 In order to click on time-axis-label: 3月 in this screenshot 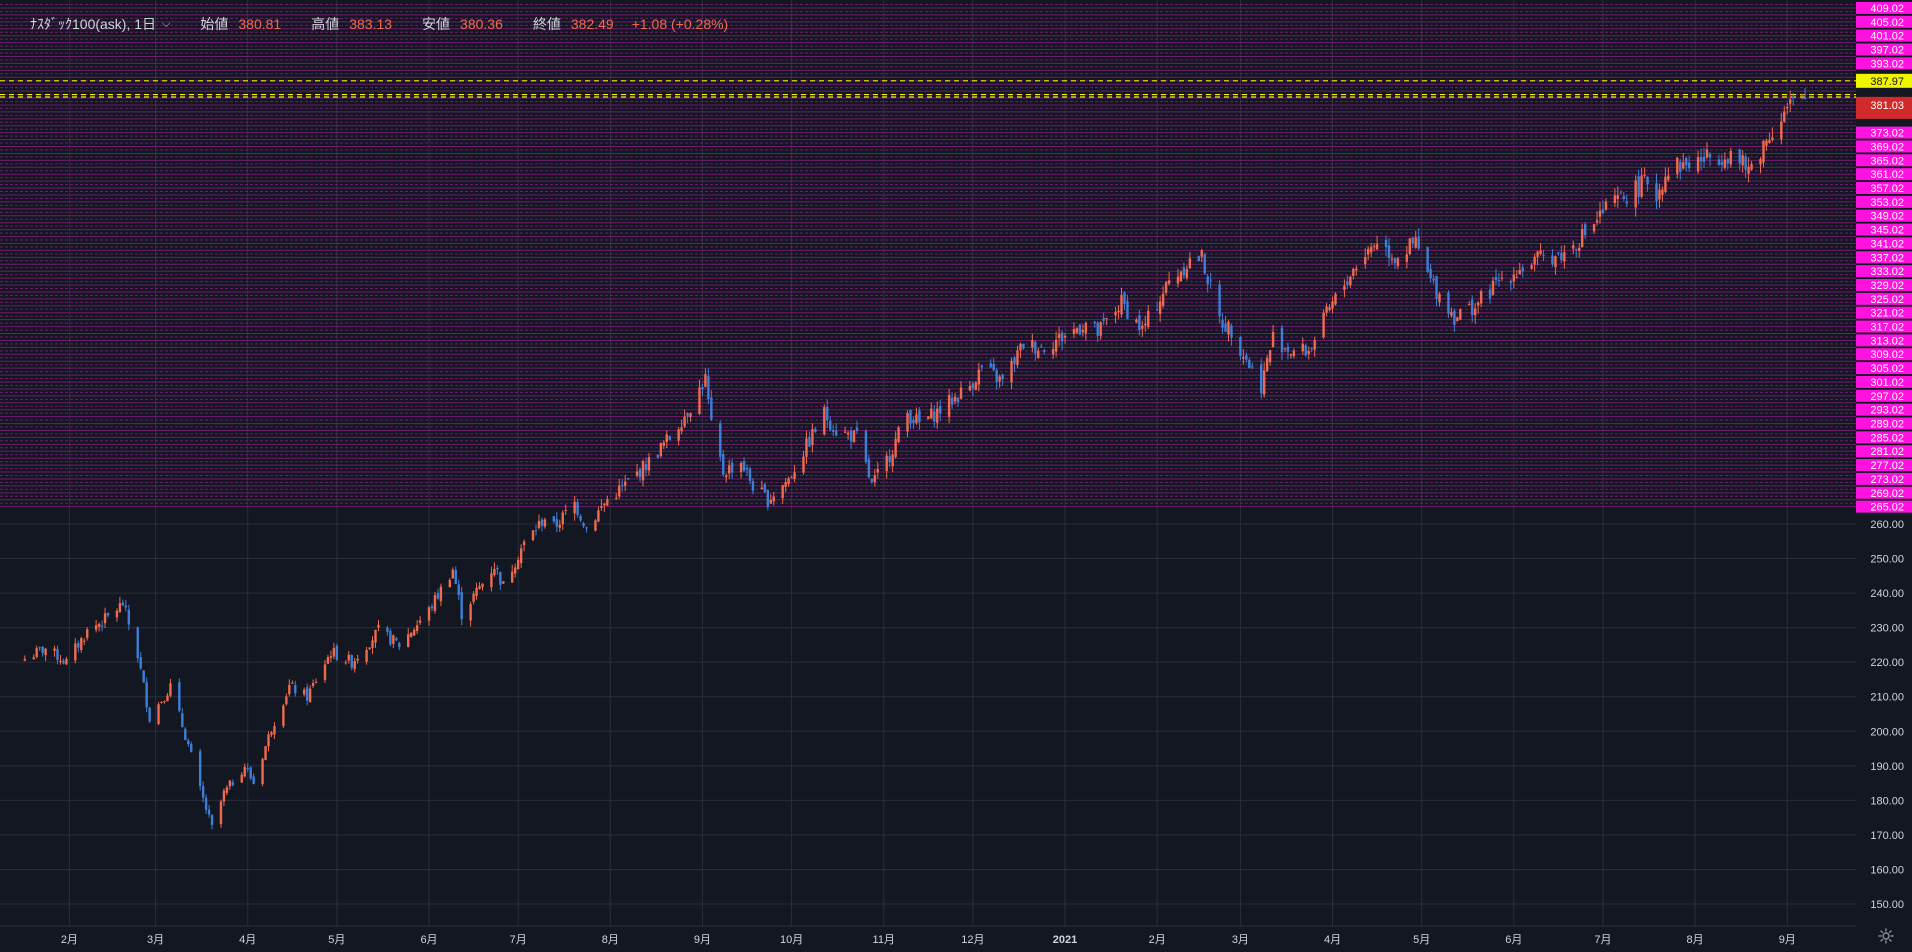, I will do `click(155, 940)`.